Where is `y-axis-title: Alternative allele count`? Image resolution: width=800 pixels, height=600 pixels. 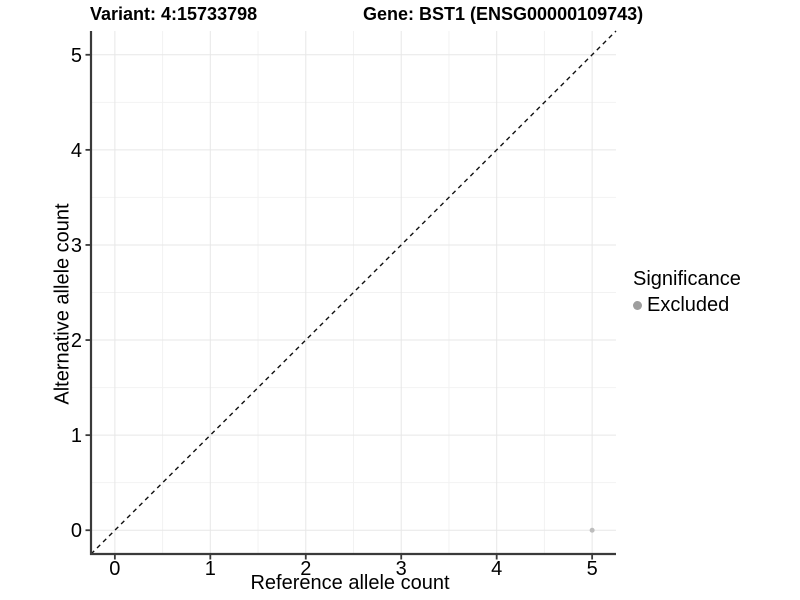 y-axis-title: Alternative allele count is located at coordinates (62, 304).